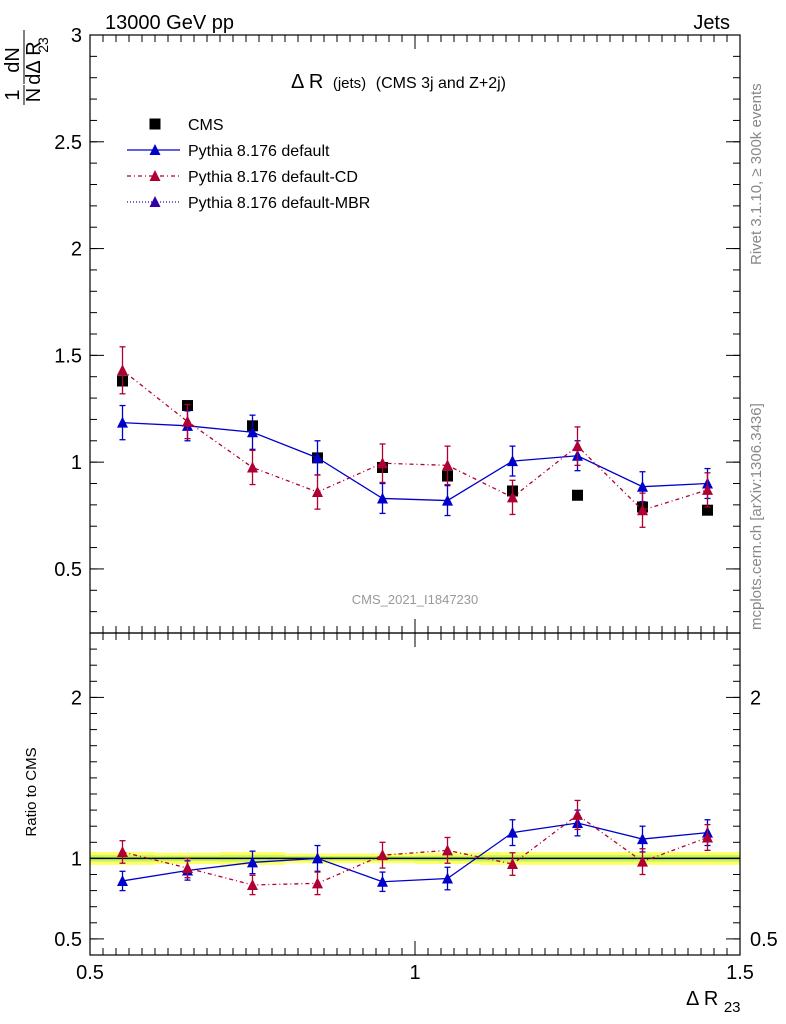 The height and width of the screenshot is (1024, 786). I want to click on main-title: Δ R (jets) (CMS 3j and Z+2j), so click(398, 82).